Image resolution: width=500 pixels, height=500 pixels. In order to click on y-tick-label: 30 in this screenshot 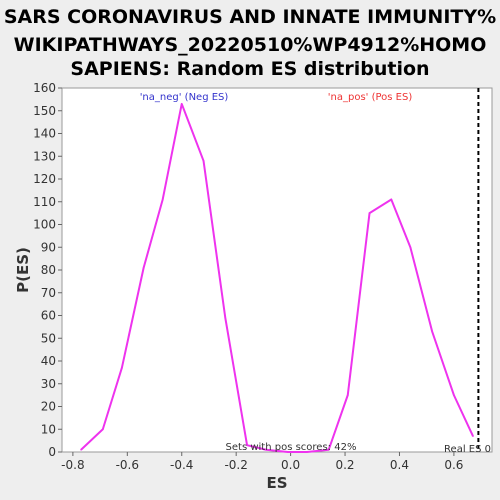, I will do `click(48, 384)`.